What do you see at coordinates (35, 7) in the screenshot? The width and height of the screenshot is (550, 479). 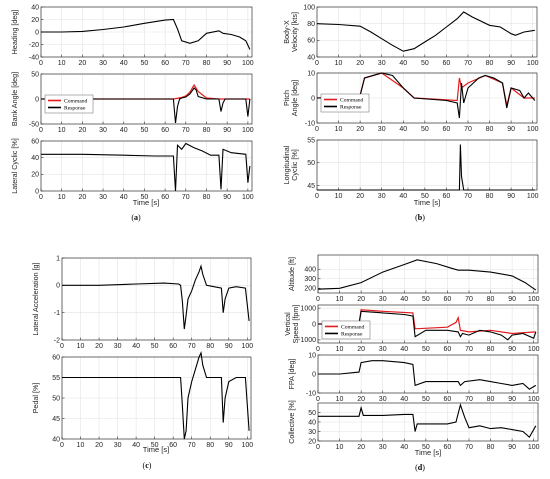 I see `y-tick-label: 40` at bounding box center [35, 7].